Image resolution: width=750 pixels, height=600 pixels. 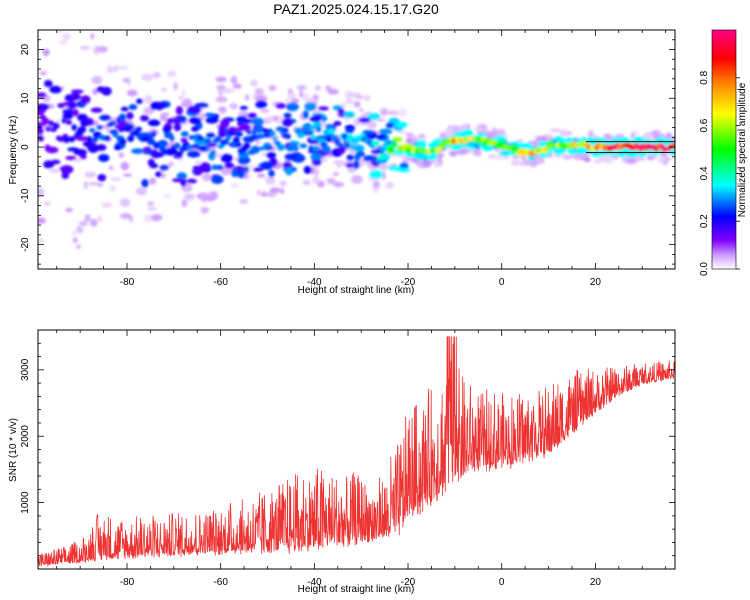 What do you see at coordinates (25, 244) in the screenshot?
I see `y-tick-label: -20` at bounding box center [25, 244].